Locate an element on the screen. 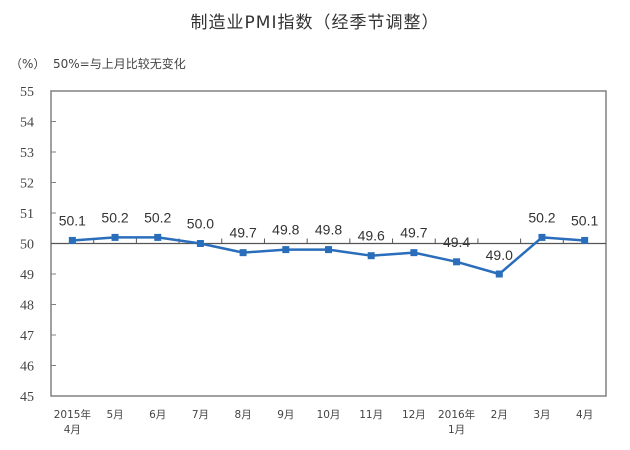 This screenshot has height=450, width=630. pmi-series is located at coordinates (328, 255).